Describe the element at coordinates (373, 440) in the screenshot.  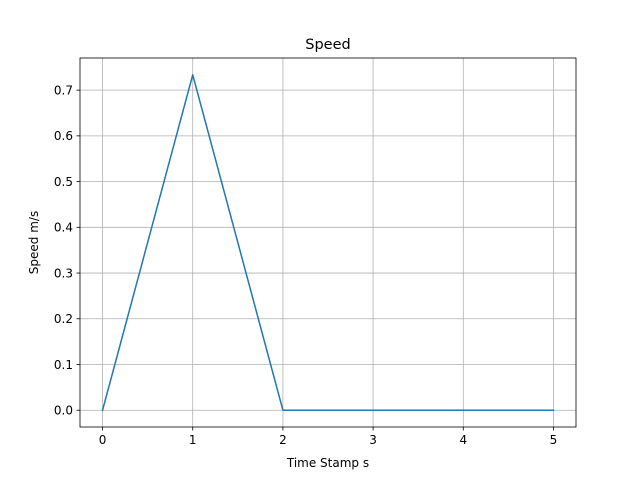
I see `x-tick-label: 3` at that location.